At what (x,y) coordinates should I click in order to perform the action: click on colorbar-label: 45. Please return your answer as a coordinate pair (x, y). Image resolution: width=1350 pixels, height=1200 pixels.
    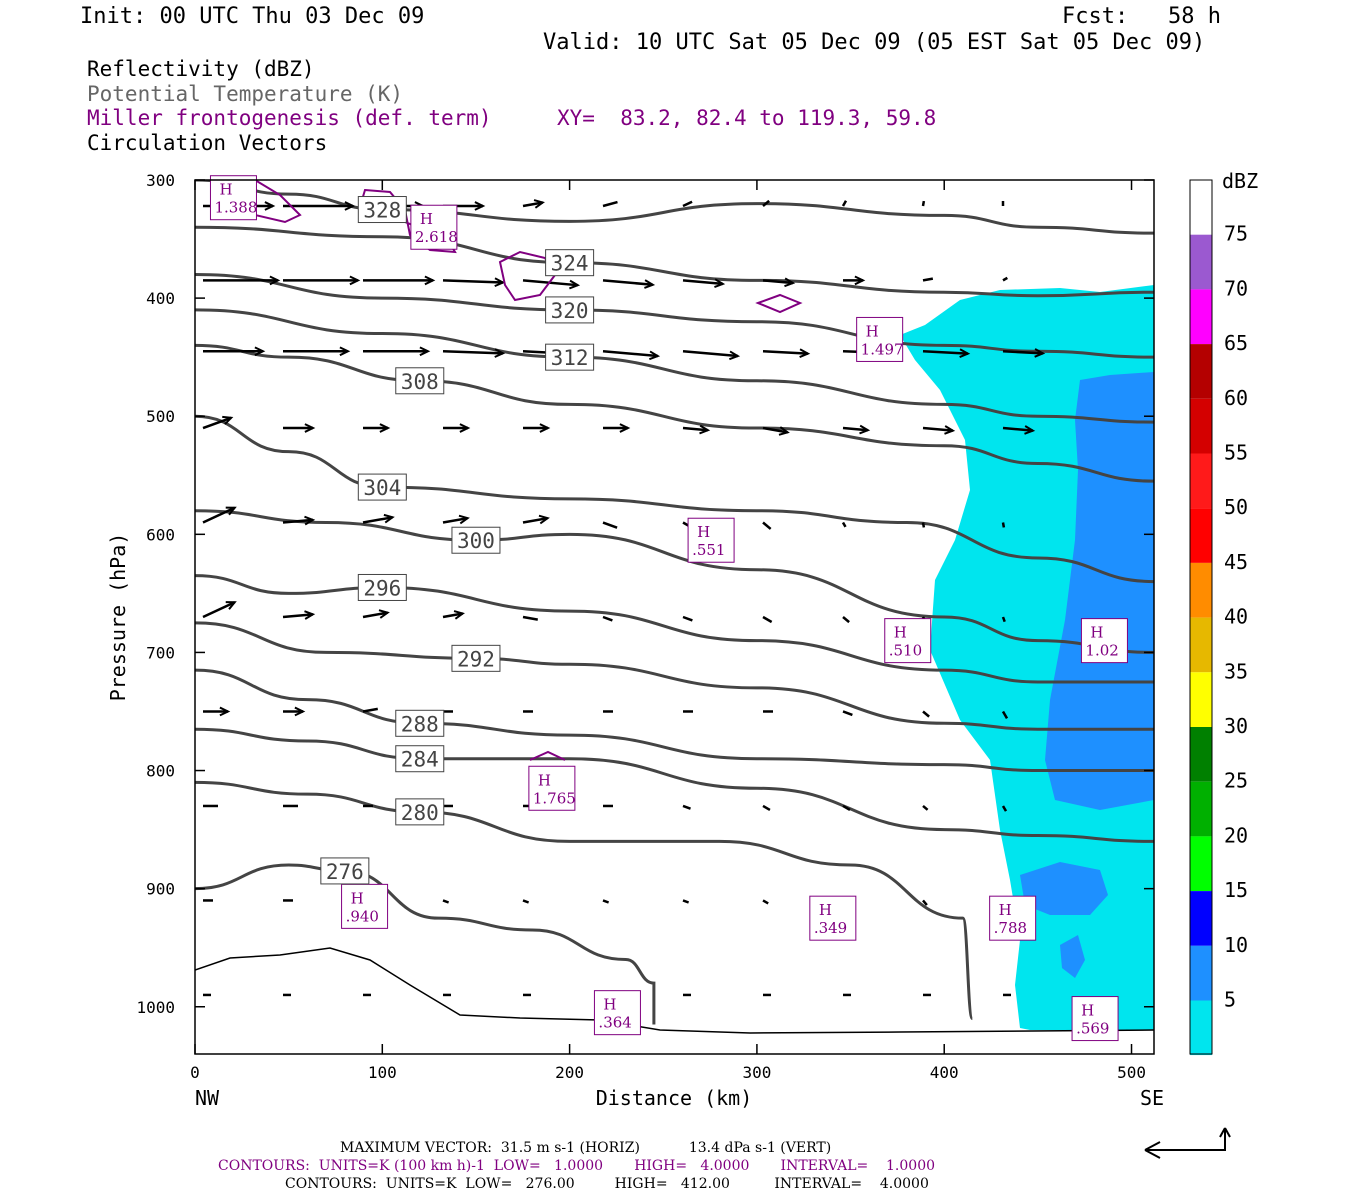
    Looking at the image, I should click on (1236, 562).